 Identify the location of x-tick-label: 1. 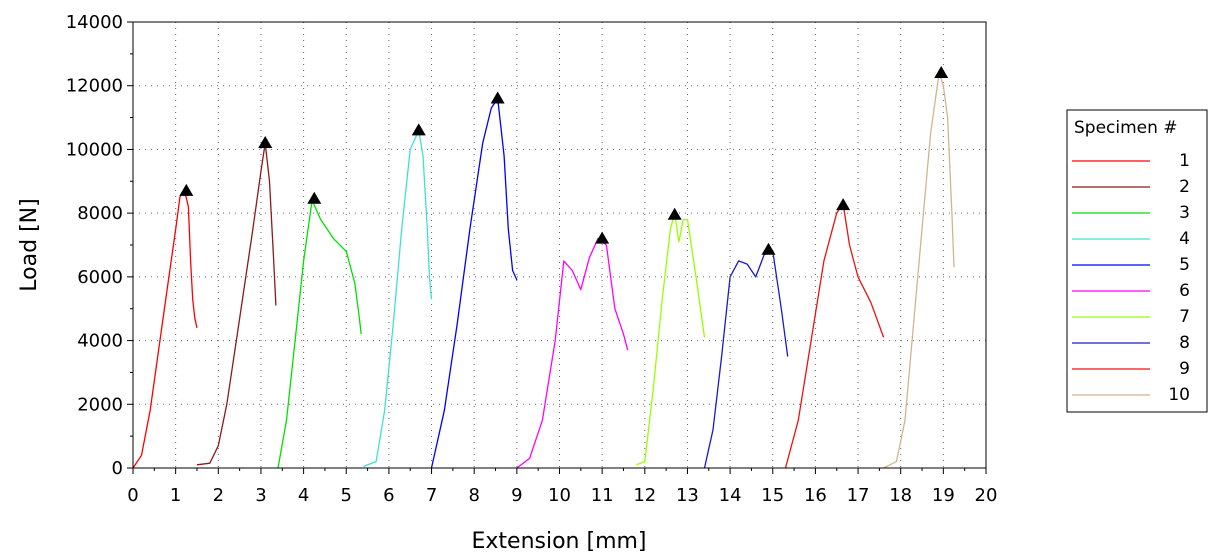
(175, 495).